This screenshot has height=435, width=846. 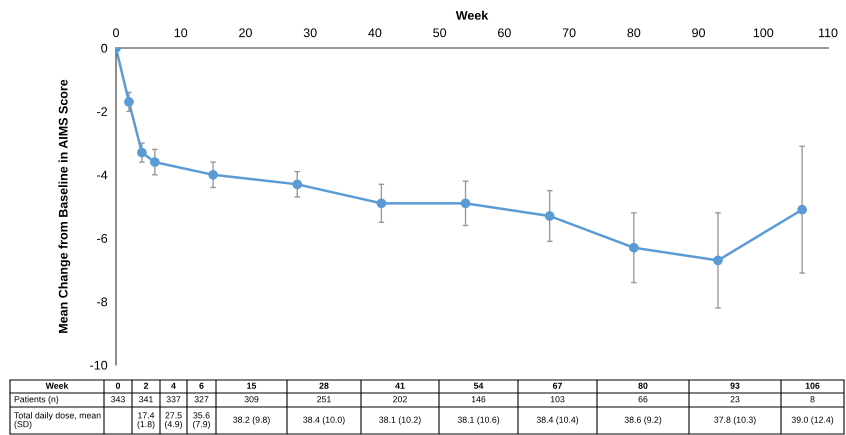 What do you see at coordinates (173, 385) in the screenshot?
I see `text: 4` at bounding box center [173, 385].